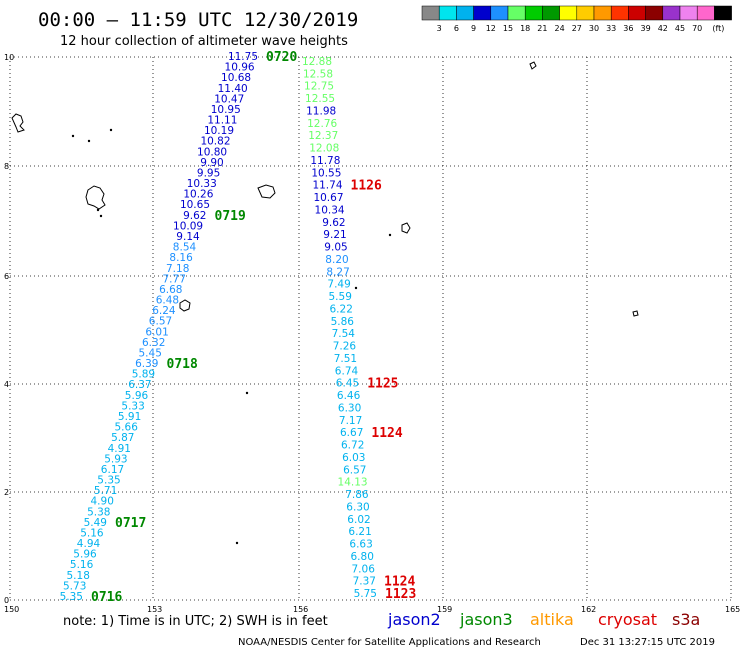  What do you see at coordinates (328, 198) in the screenshot?
I see `wave-height-value: 10.67` at bounding box center [328, 198].